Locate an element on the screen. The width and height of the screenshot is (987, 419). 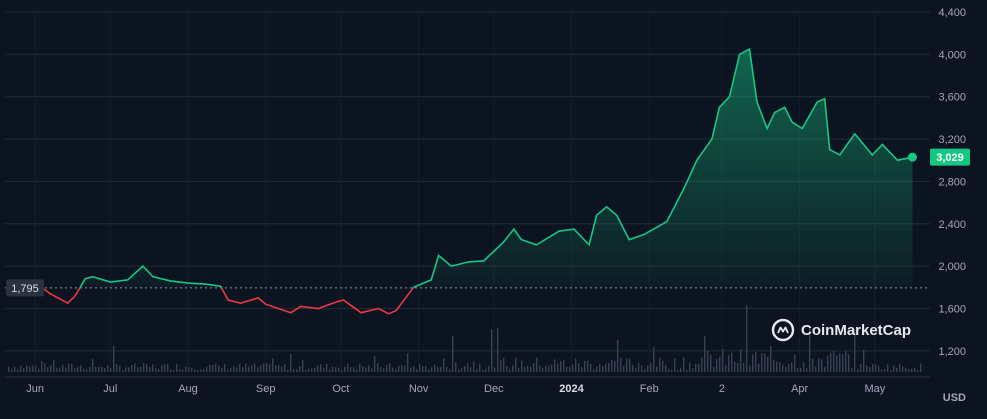
current-price-label: 3,029 is located at coordinates (950, 158).